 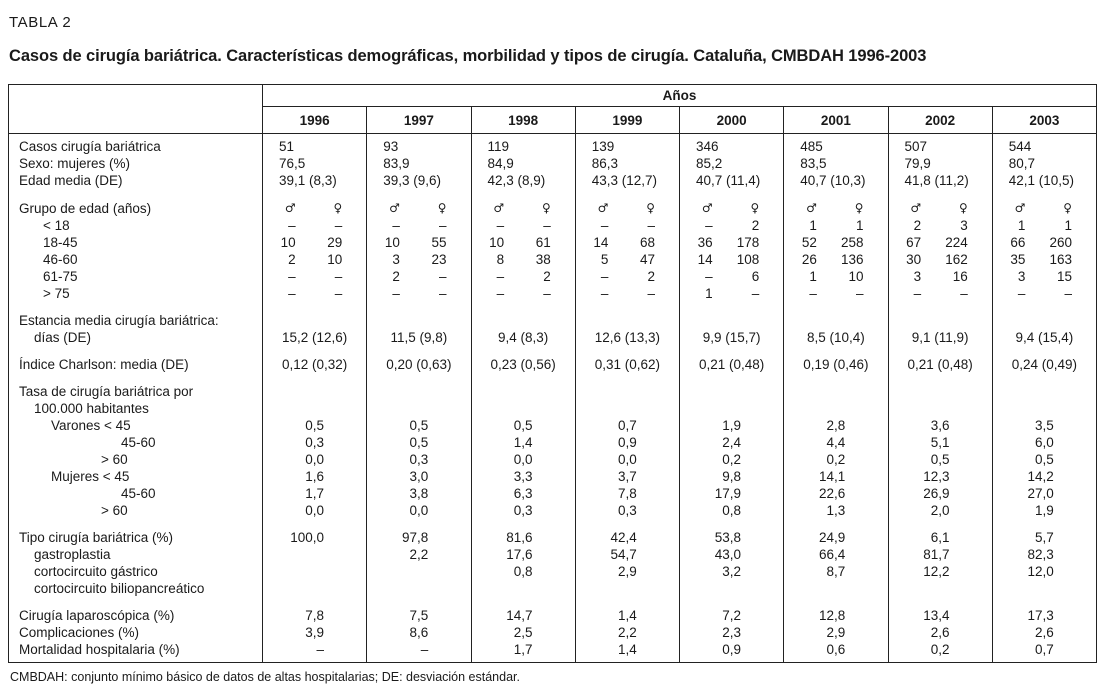 I want to click on male-count: 5, so click(x=604, y=259).